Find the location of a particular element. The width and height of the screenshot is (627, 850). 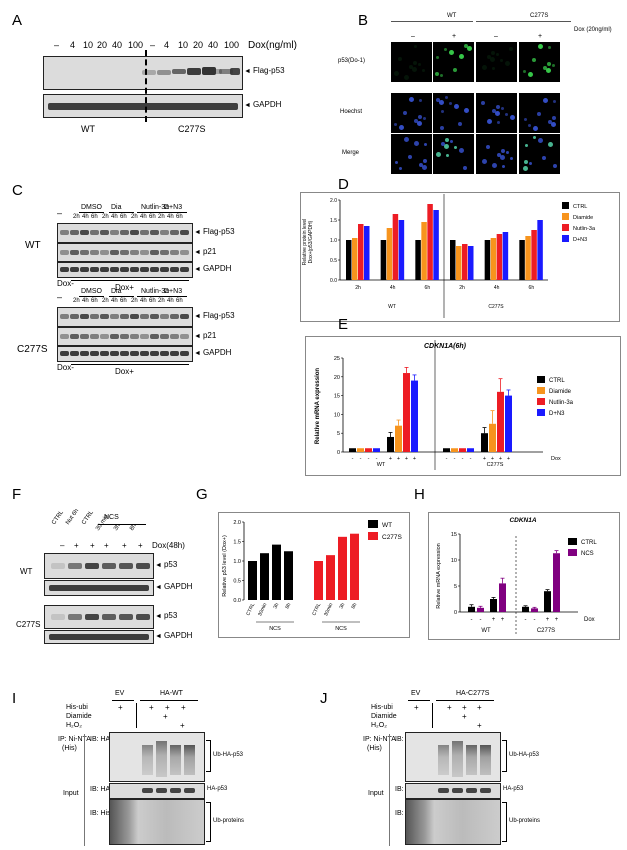

group-label: C277S is located at coordinates (496, 307).